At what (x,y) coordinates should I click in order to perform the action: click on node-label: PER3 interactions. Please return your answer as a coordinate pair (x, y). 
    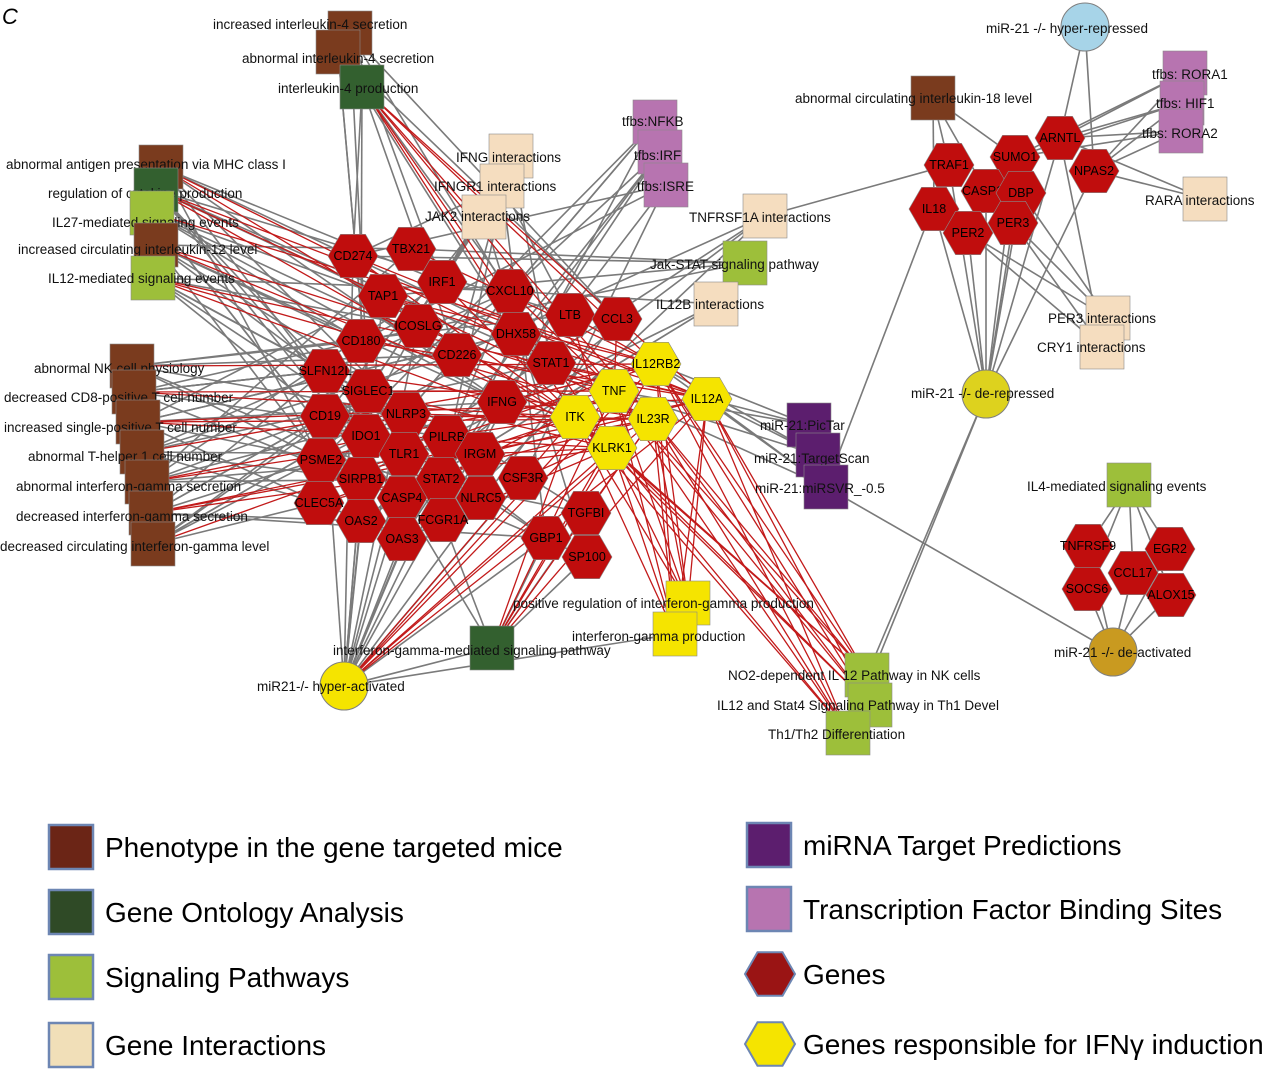
    Looking at the image, I should click on (1102, 318).